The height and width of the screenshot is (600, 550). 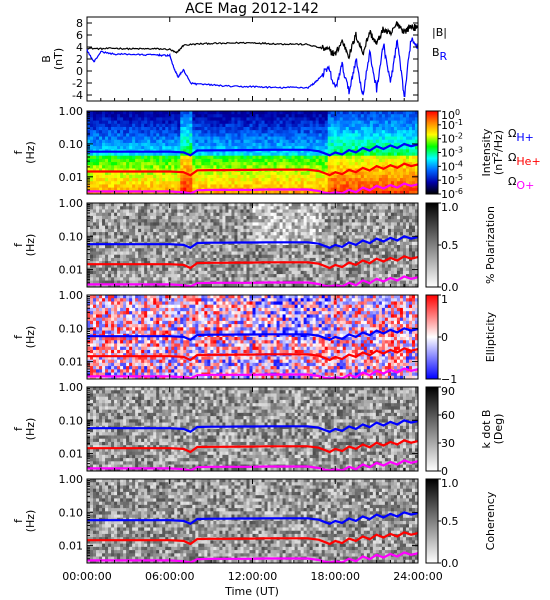 What do you see at coordinates (439, 32) in the screenshot?
I see `legend-b-magnitude: |B|` at bounding box center [439, 32].